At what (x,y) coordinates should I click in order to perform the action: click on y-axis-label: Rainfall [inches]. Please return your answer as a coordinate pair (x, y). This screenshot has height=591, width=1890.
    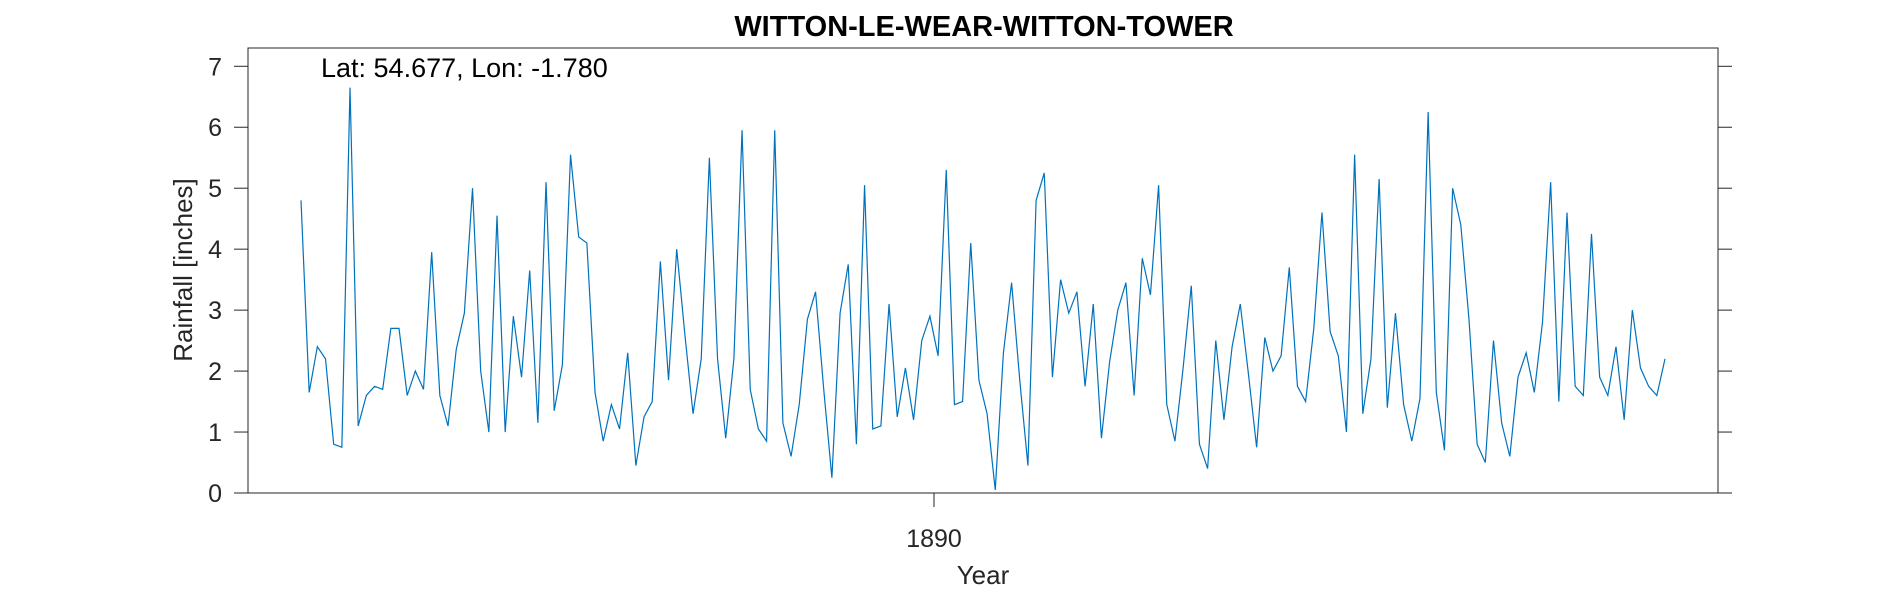
    Looking at the image, I should click on (183, 270).